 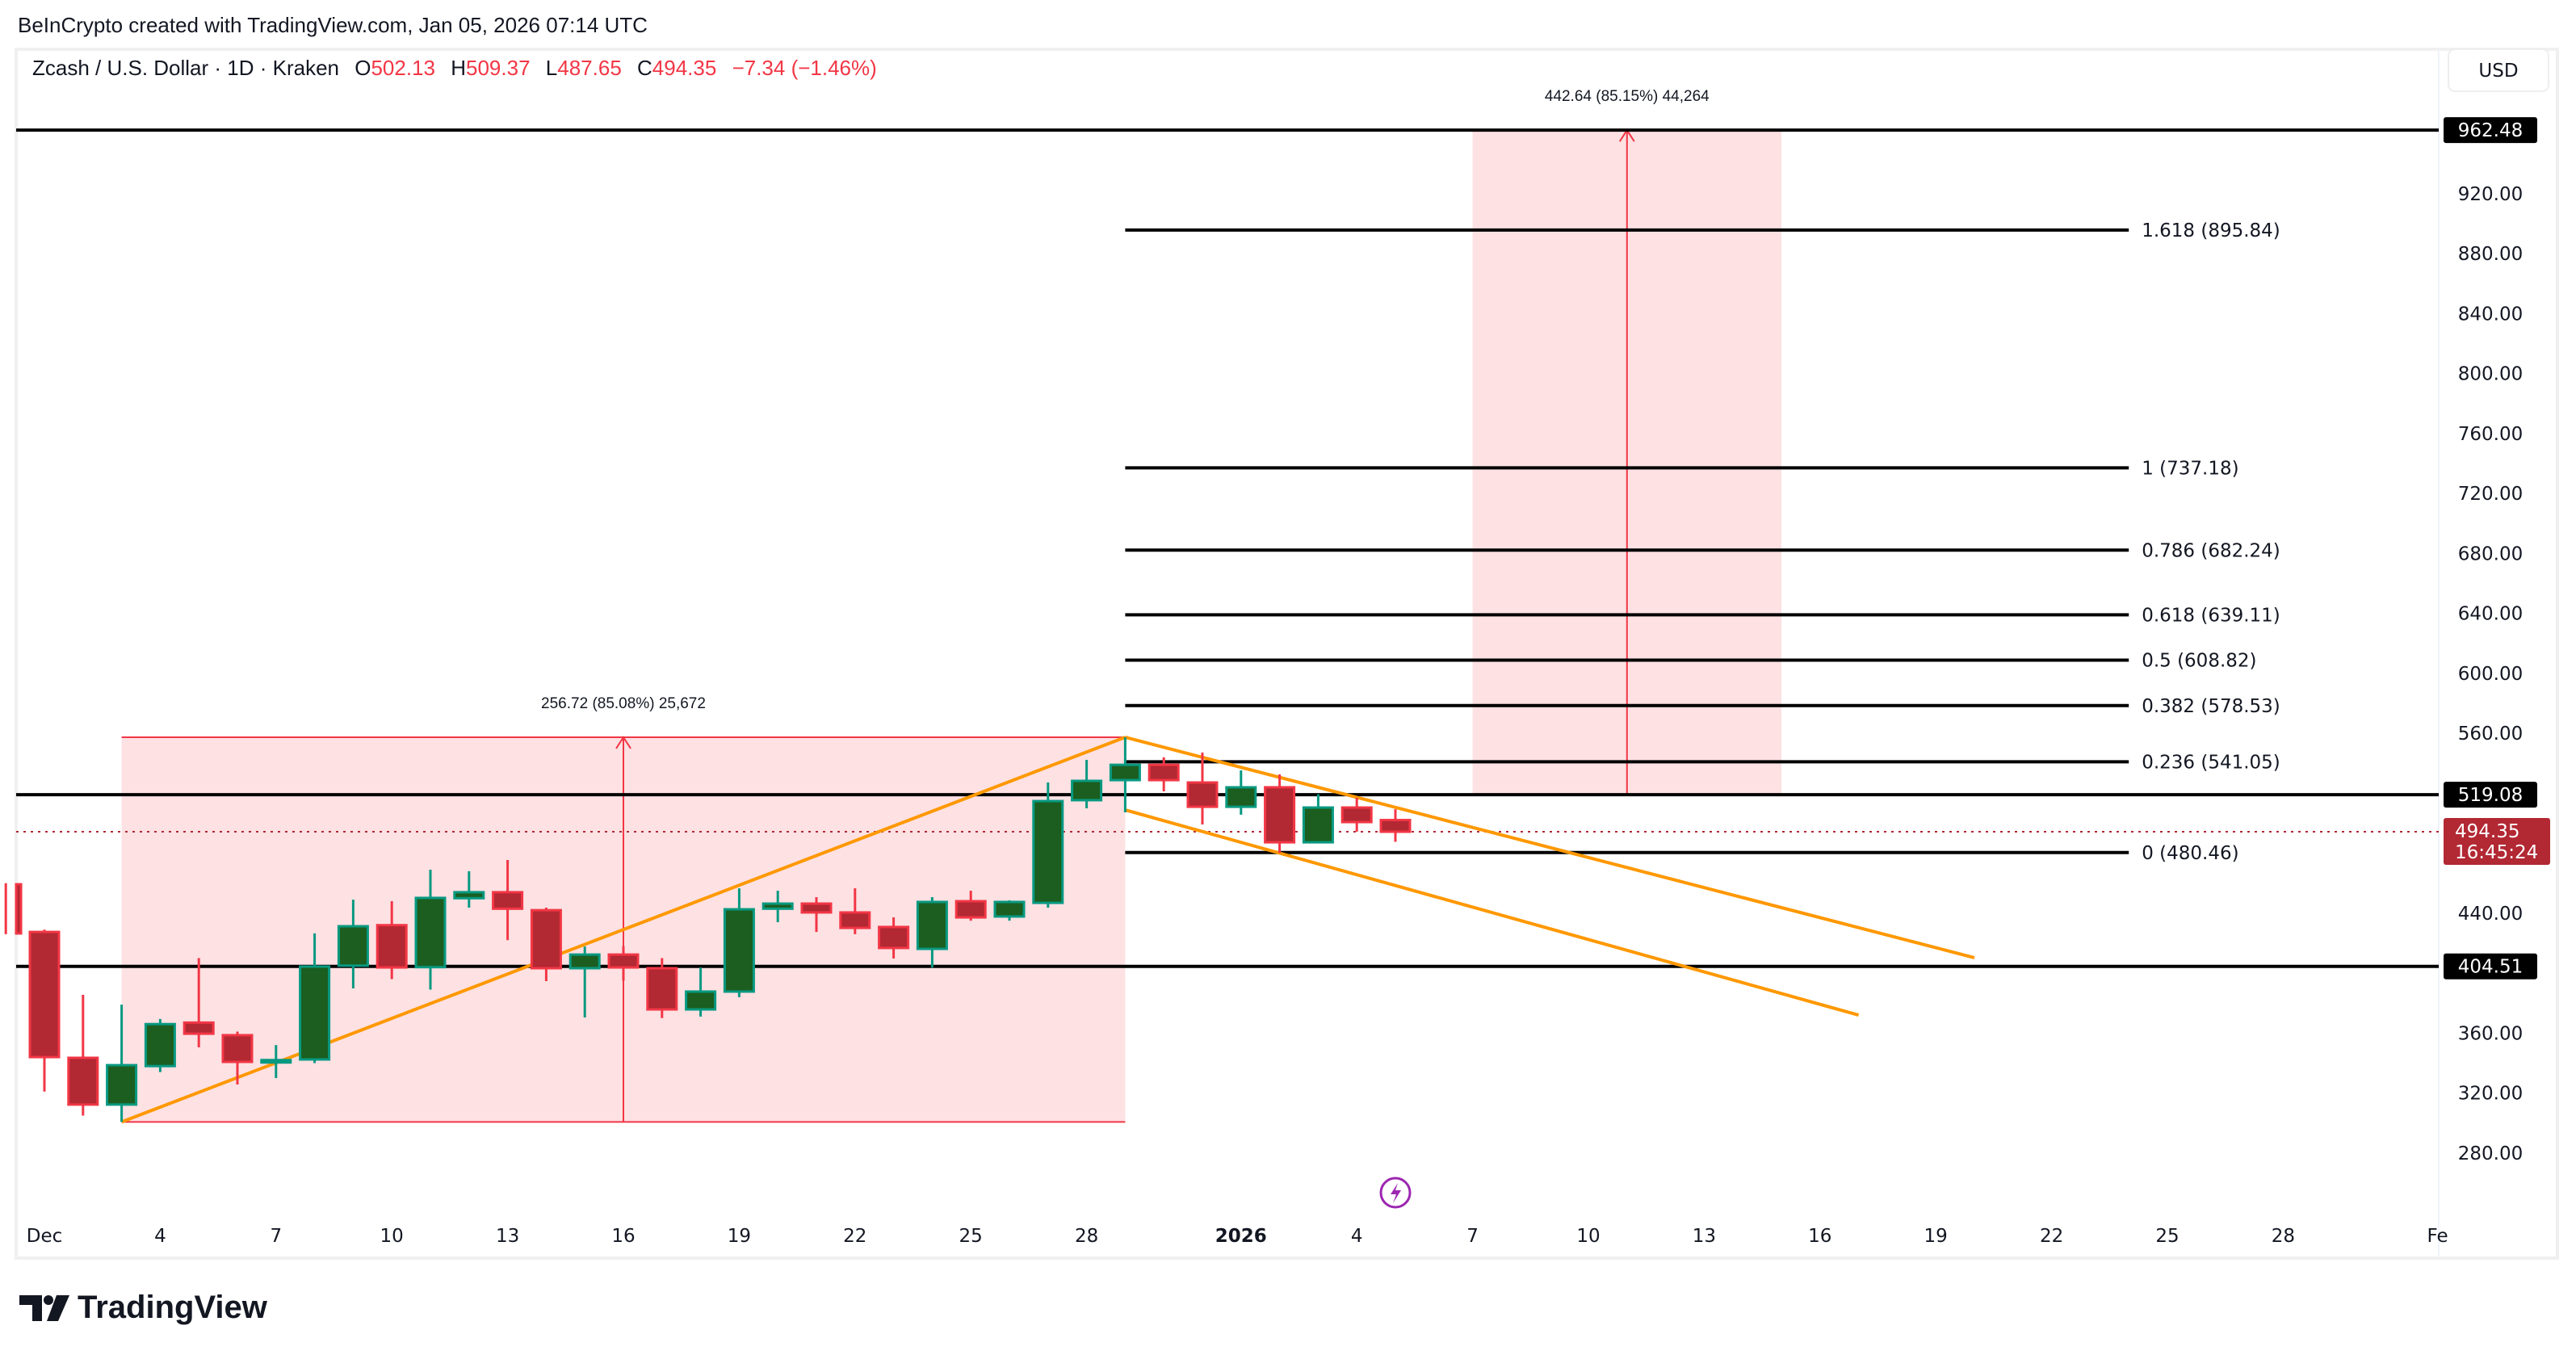 I want to click on fib-level-label: 0.236 (541.05), so click(x=2211, y=763).